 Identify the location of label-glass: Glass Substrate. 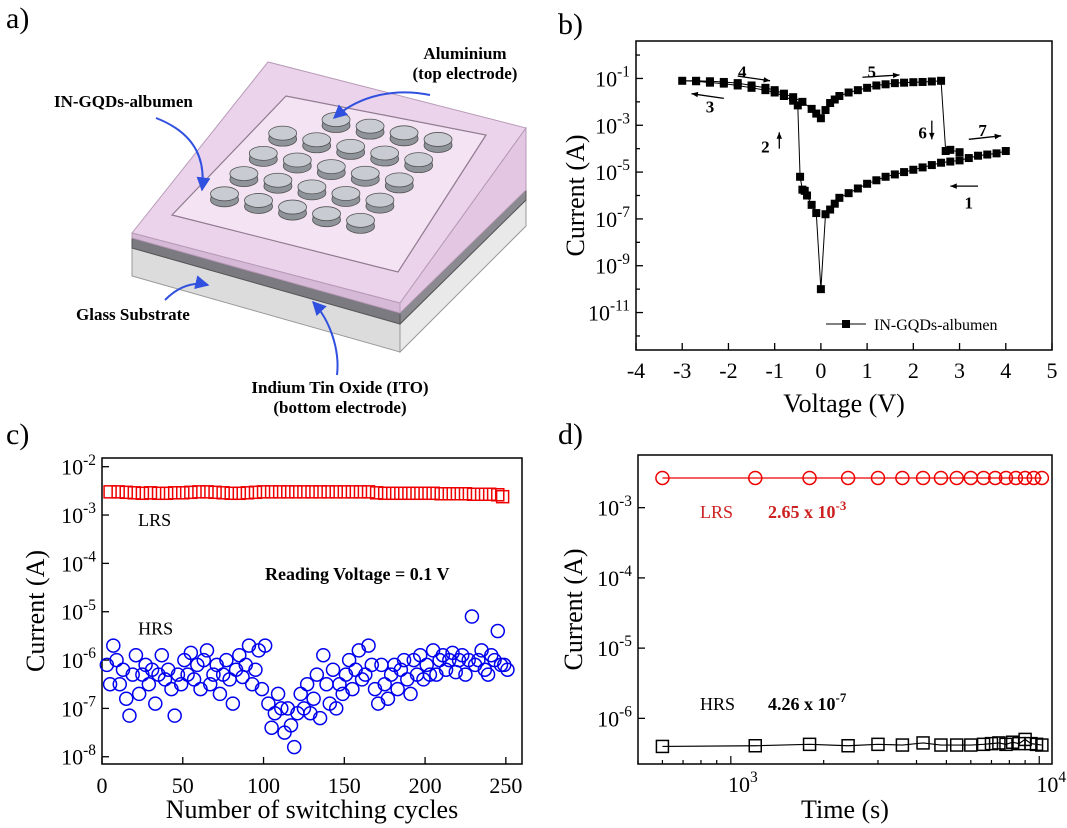
(133, 314).